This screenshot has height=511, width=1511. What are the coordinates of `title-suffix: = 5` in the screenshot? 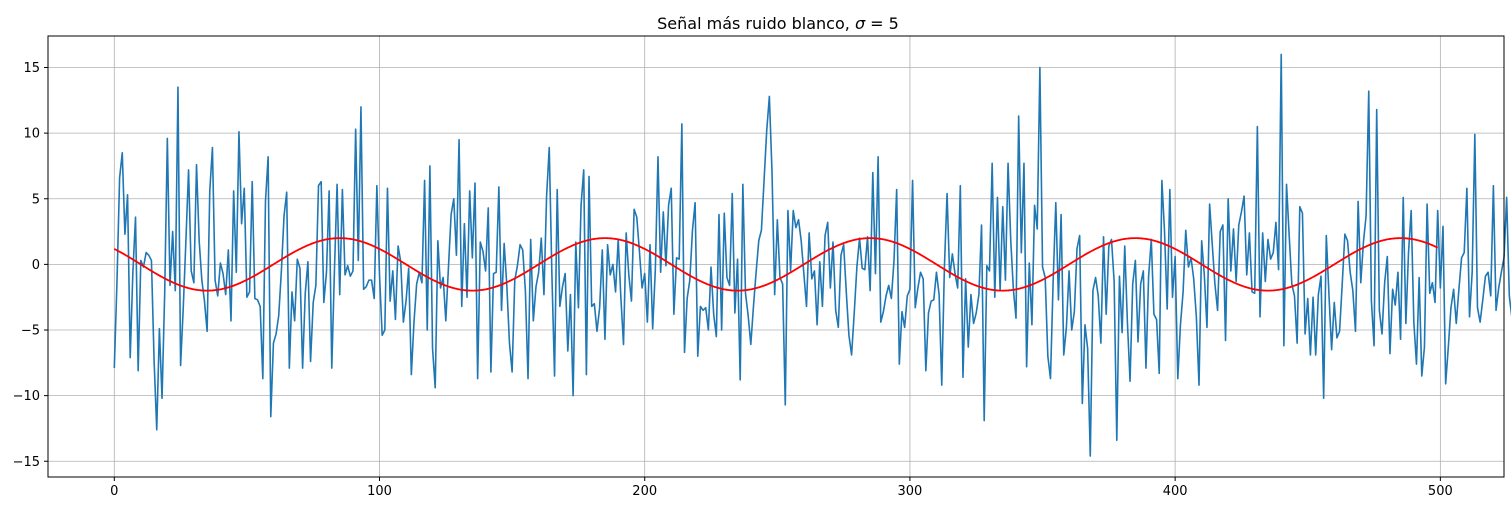 It's located at (882, 23).